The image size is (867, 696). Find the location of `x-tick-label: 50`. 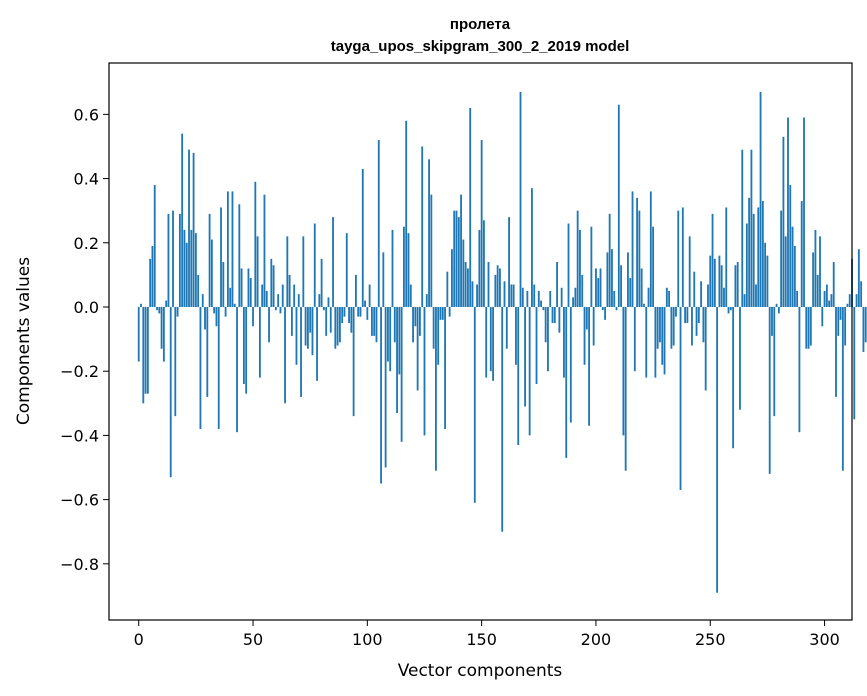

x-tick-label: 50 is located at coordinates (253, 639).